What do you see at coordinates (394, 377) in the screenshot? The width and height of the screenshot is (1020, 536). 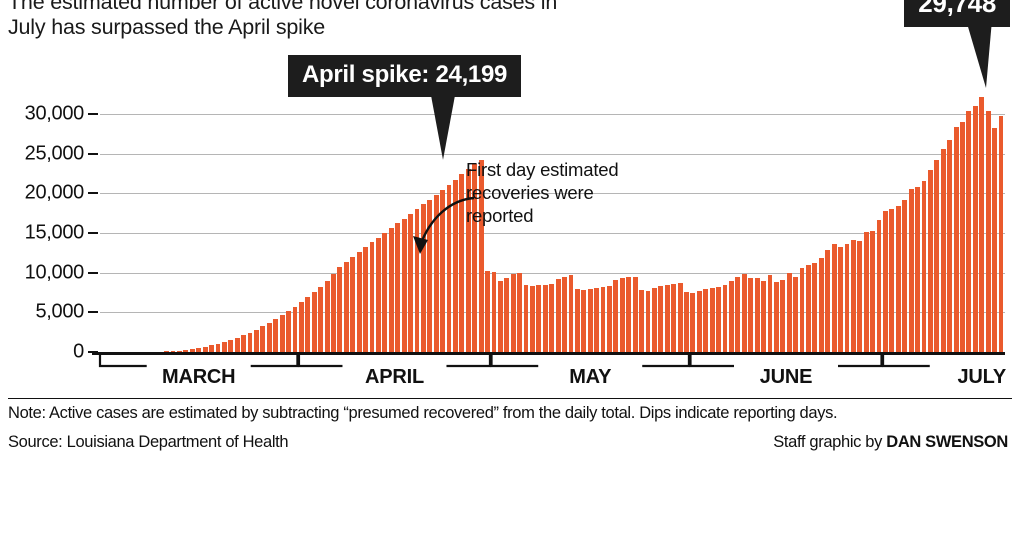 I see `month-label: APRIL` at bounding box center [394, 377].